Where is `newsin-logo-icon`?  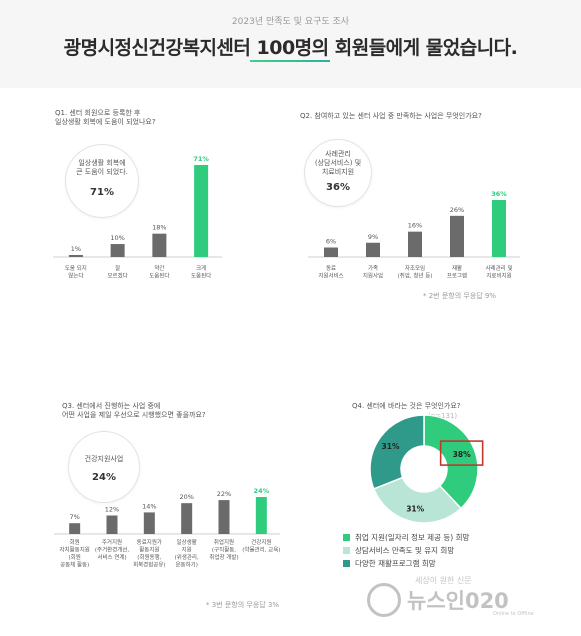 newsin-logo-icon is located at coordinates (384, 600).